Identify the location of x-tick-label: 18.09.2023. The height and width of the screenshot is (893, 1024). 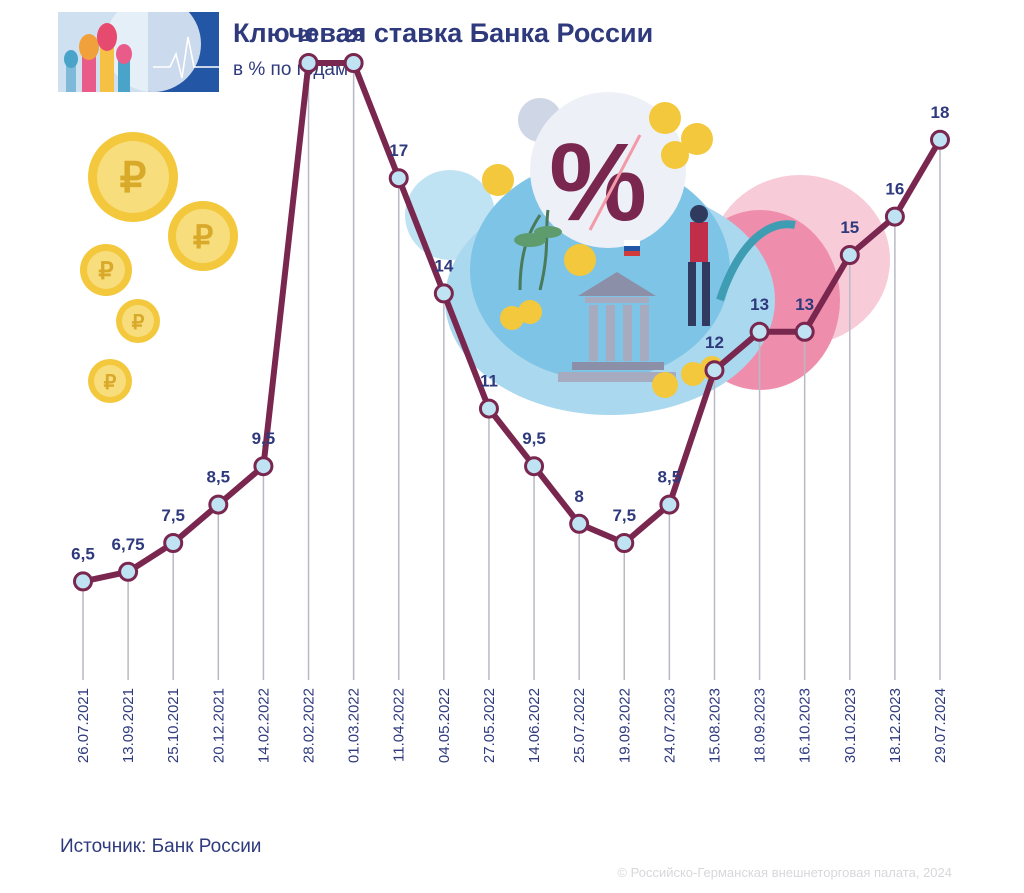
(760, 725).